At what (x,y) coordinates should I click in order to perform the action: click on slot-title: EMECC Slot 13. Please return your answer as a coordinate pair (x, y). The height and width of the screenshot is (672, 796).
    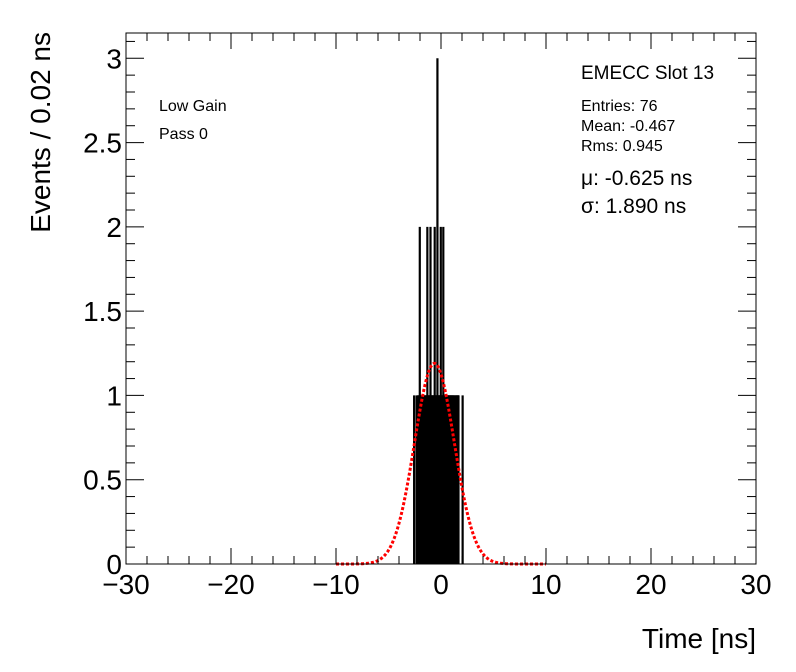
    Looking at the image, I should click on (648, 73).